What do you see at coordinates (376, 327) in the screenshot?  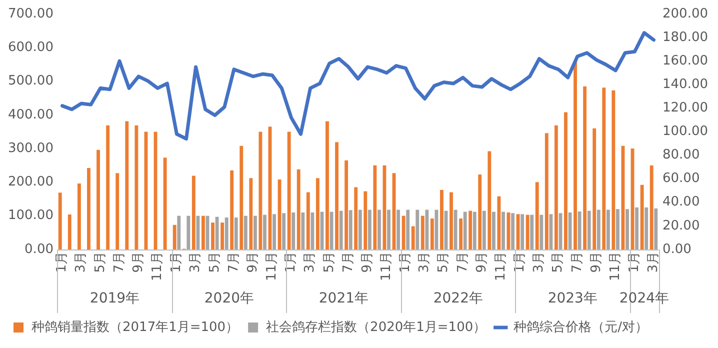 I see `legend-label: 社会鸽存栏指数（2020年1月=100）` at bounding box center [376, 327].